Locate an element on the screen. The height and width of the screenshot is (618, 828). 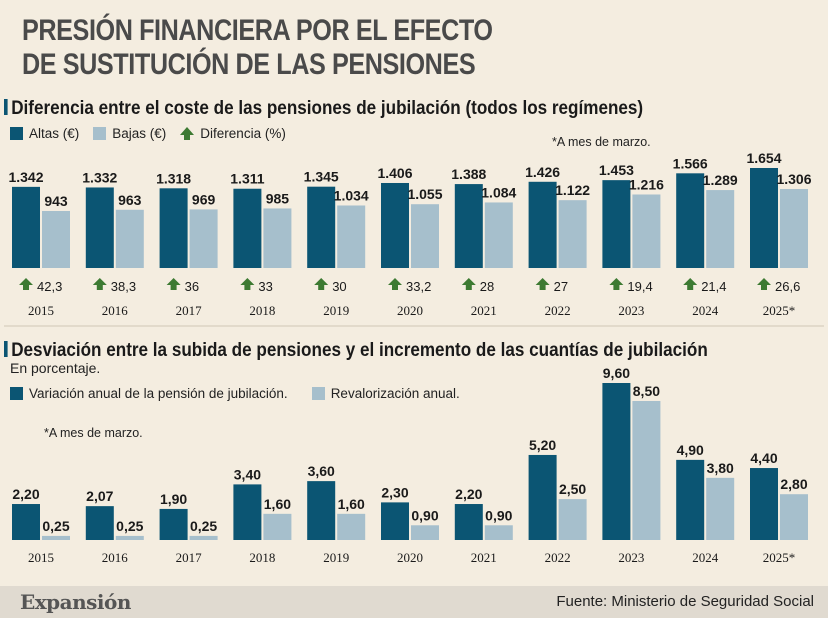
legend-bajas-label: Bajas (€) is located at coordinates (139, 133).